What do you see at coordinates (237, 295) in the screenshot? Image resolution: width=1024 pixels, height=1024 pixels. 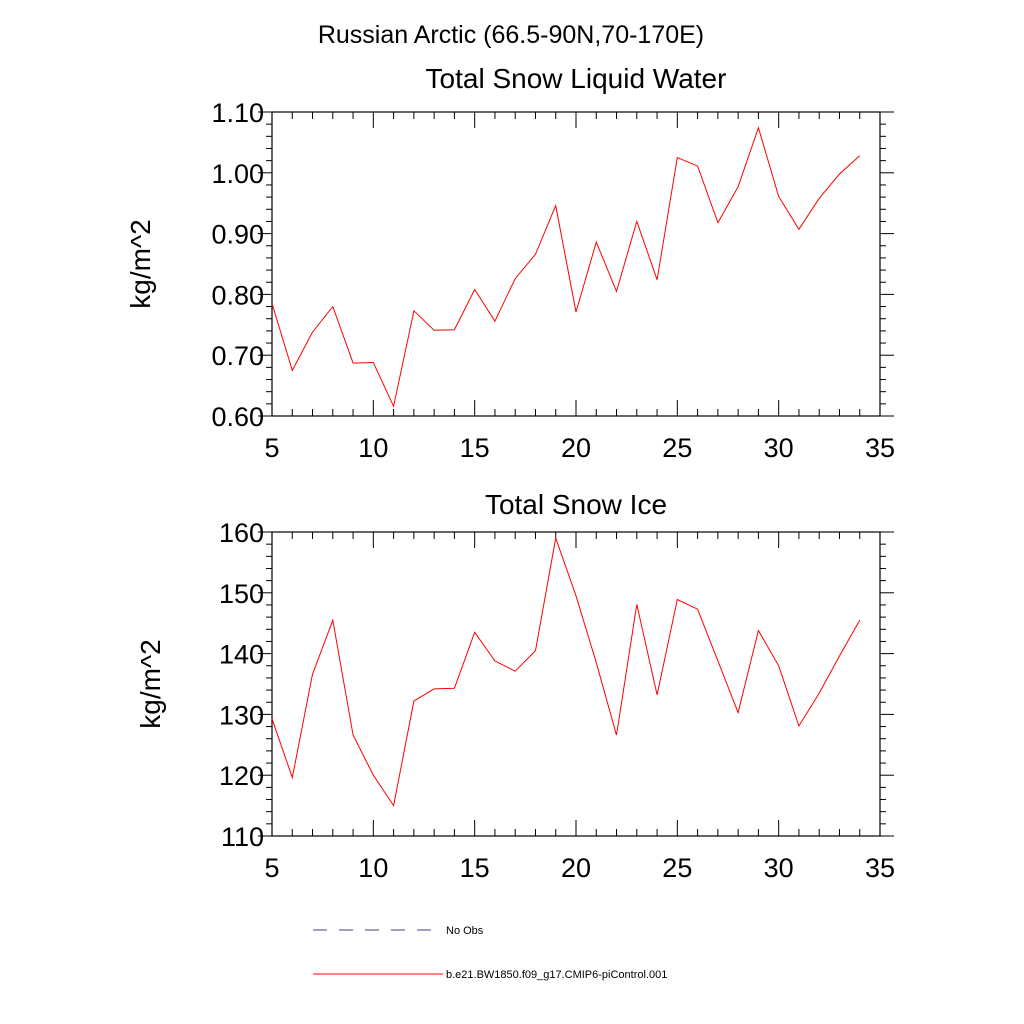 I see `y-tick-label: 0.80` at bounding box center [237, 295].